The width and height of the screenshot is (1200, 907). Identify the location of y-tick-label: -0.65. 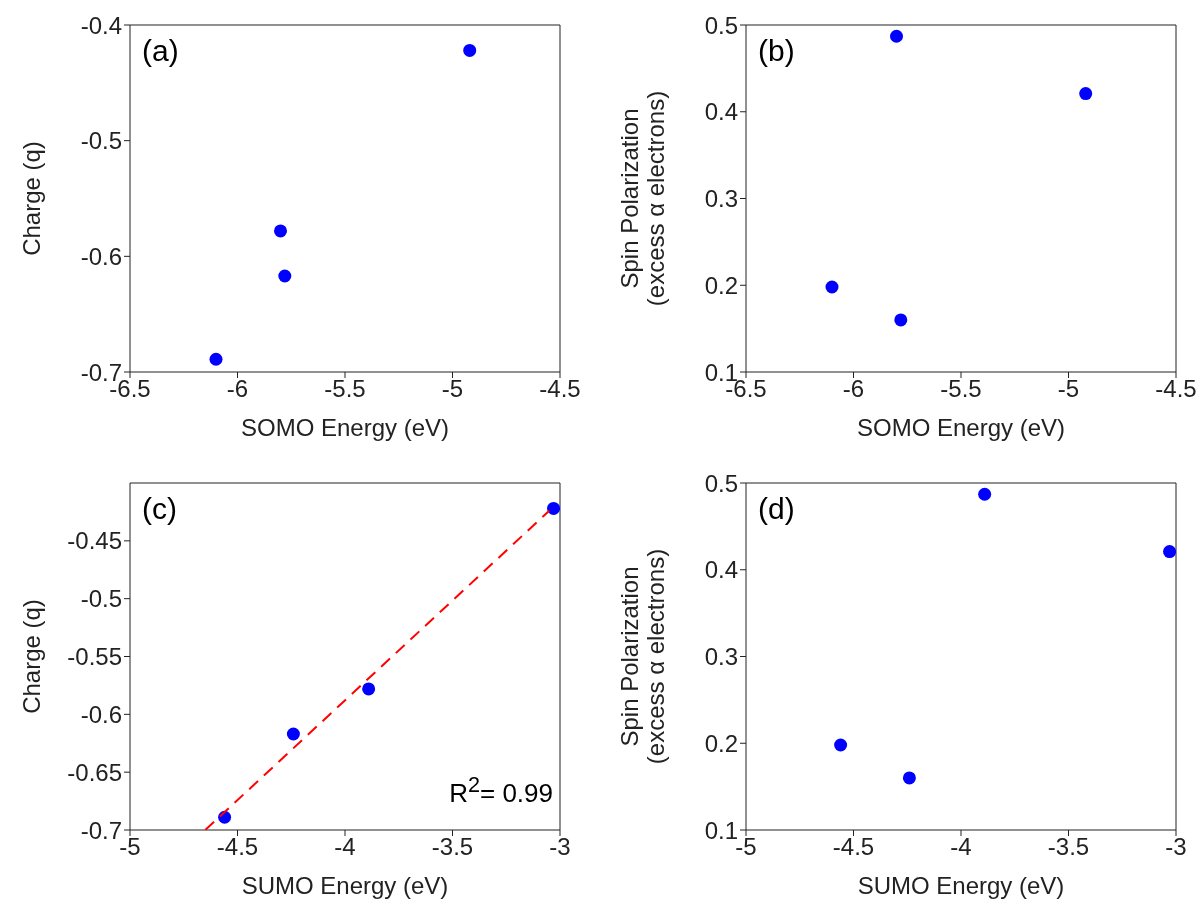
(94, 772).